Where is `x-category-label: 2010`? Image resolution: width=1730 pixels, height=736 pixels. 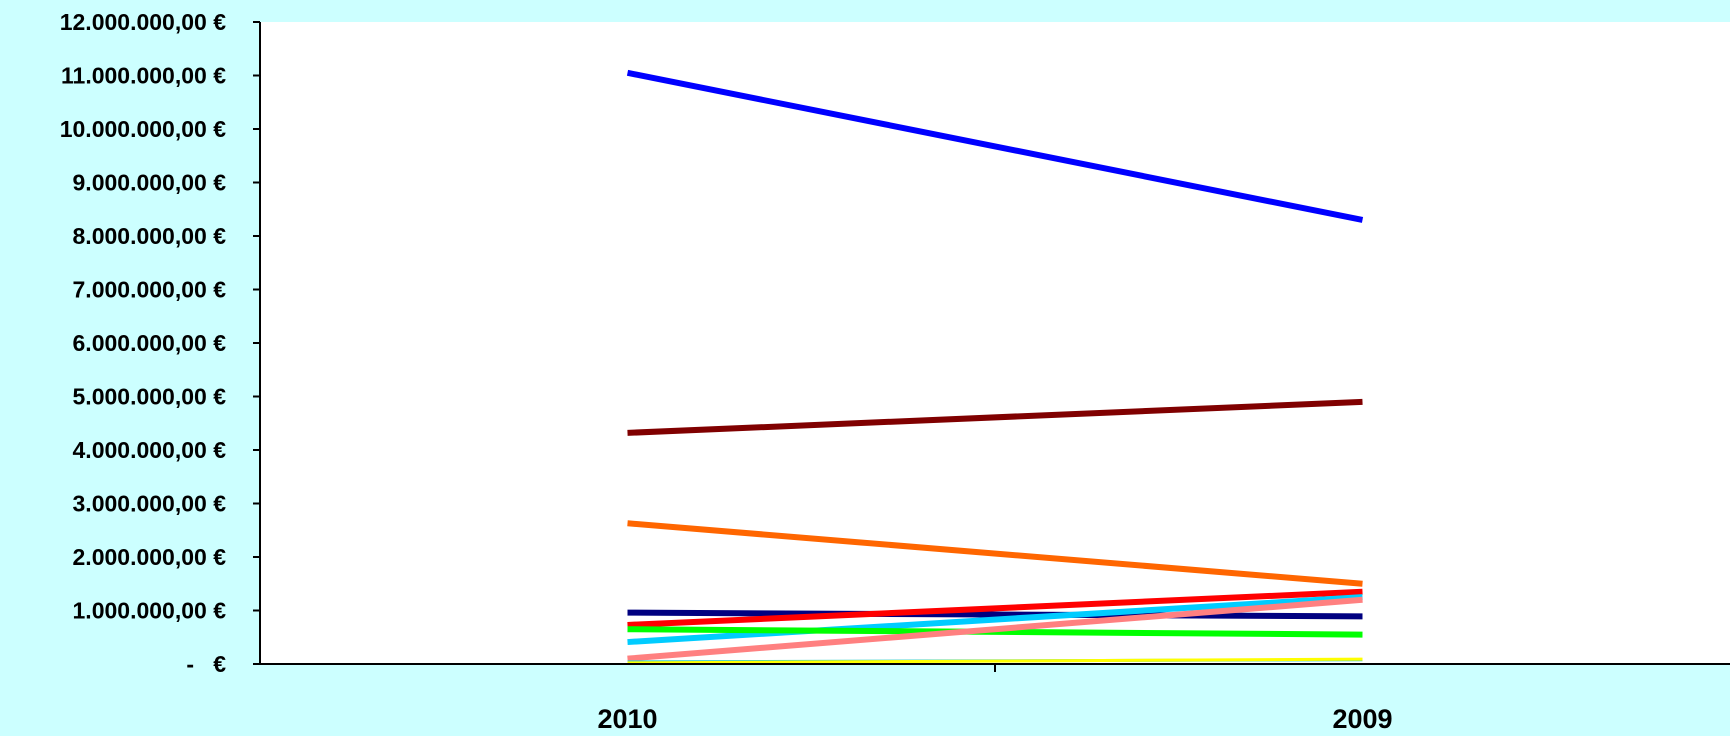
x-category-label: 2010 is located at coordinates (627, 717).